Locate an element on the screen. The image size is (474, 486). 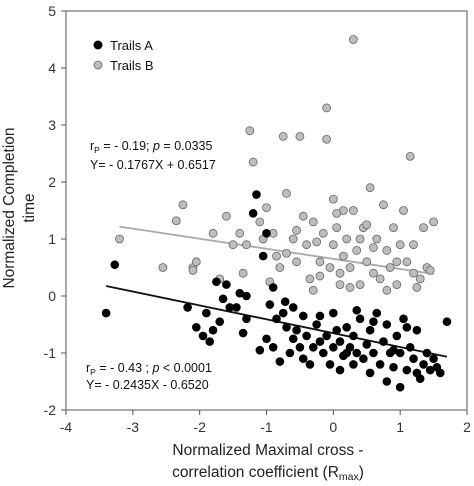
y-tick-label: -1 is located at coordinates (50, 353).